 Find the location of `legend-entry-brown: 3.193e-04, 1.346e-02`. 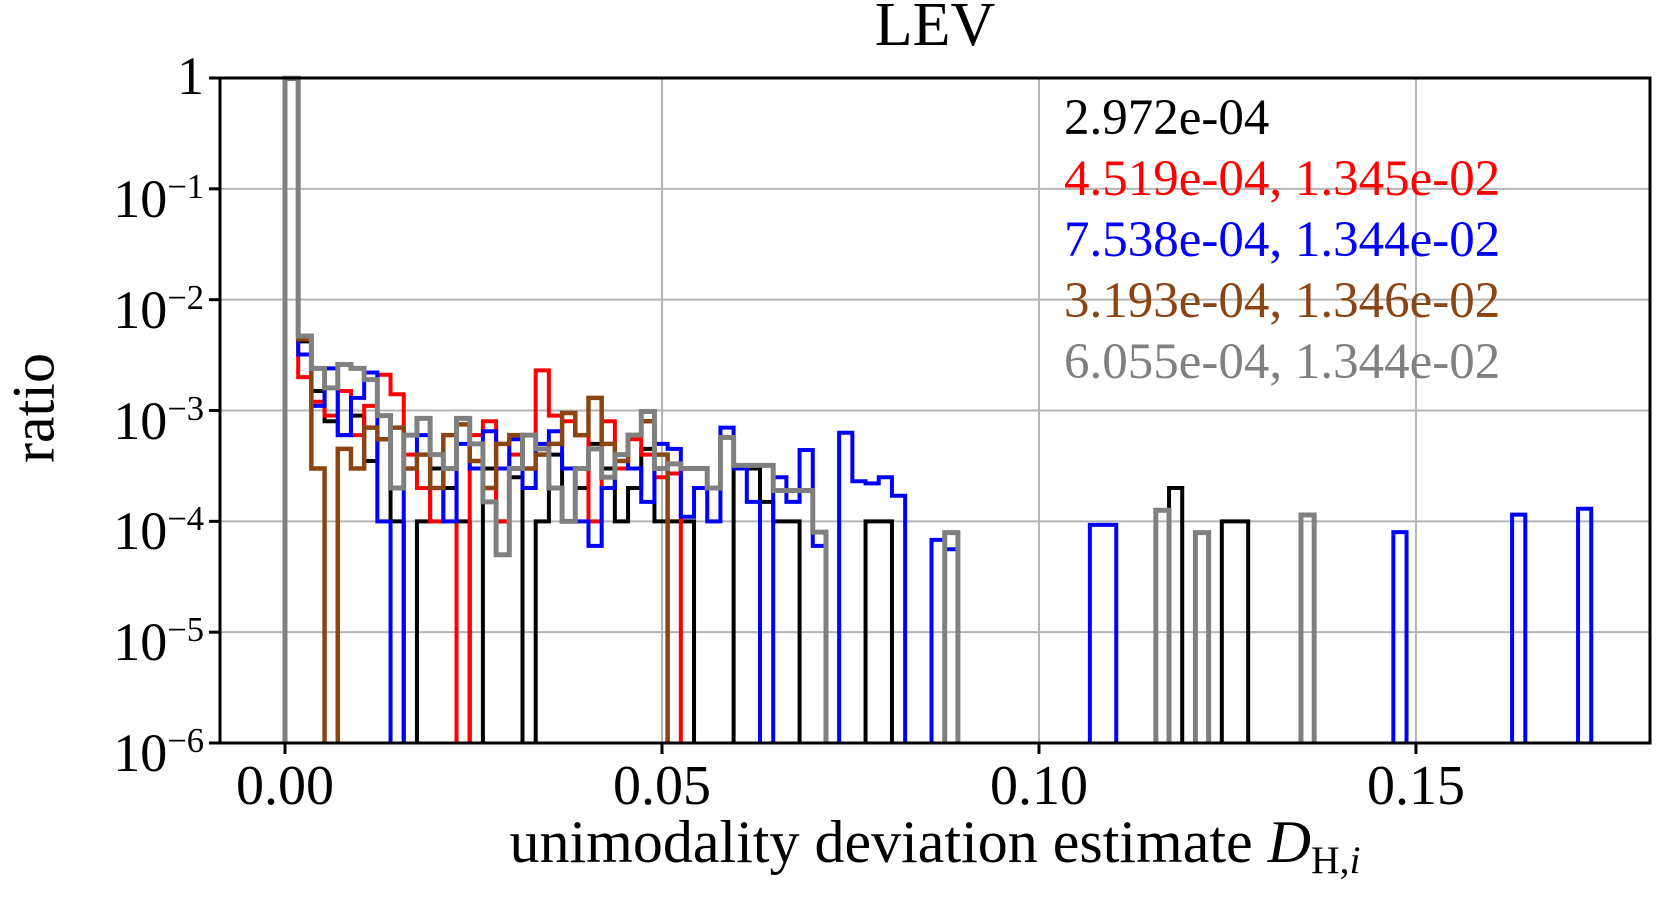

legend-entry-brown: 3.193e-04, 1.346e-02 is located at coordinates (1282, 301).